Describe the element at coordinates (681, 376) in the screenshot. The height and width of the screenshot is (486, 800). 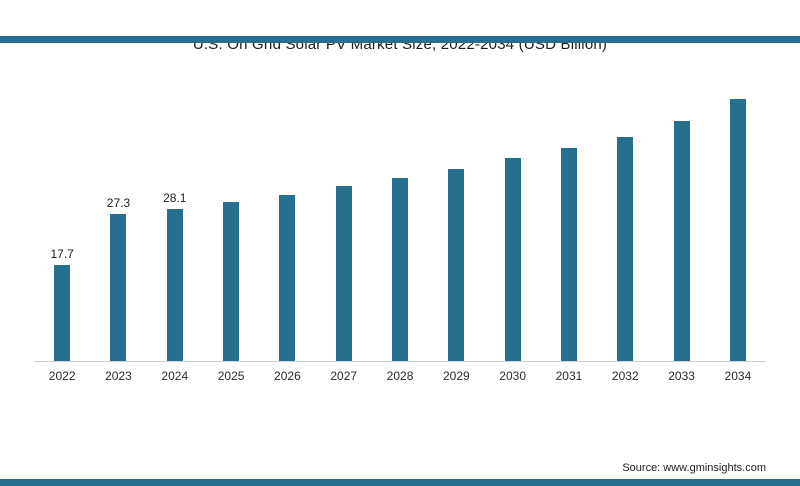
I see `x-axis-tick-label: 2033` at that location.